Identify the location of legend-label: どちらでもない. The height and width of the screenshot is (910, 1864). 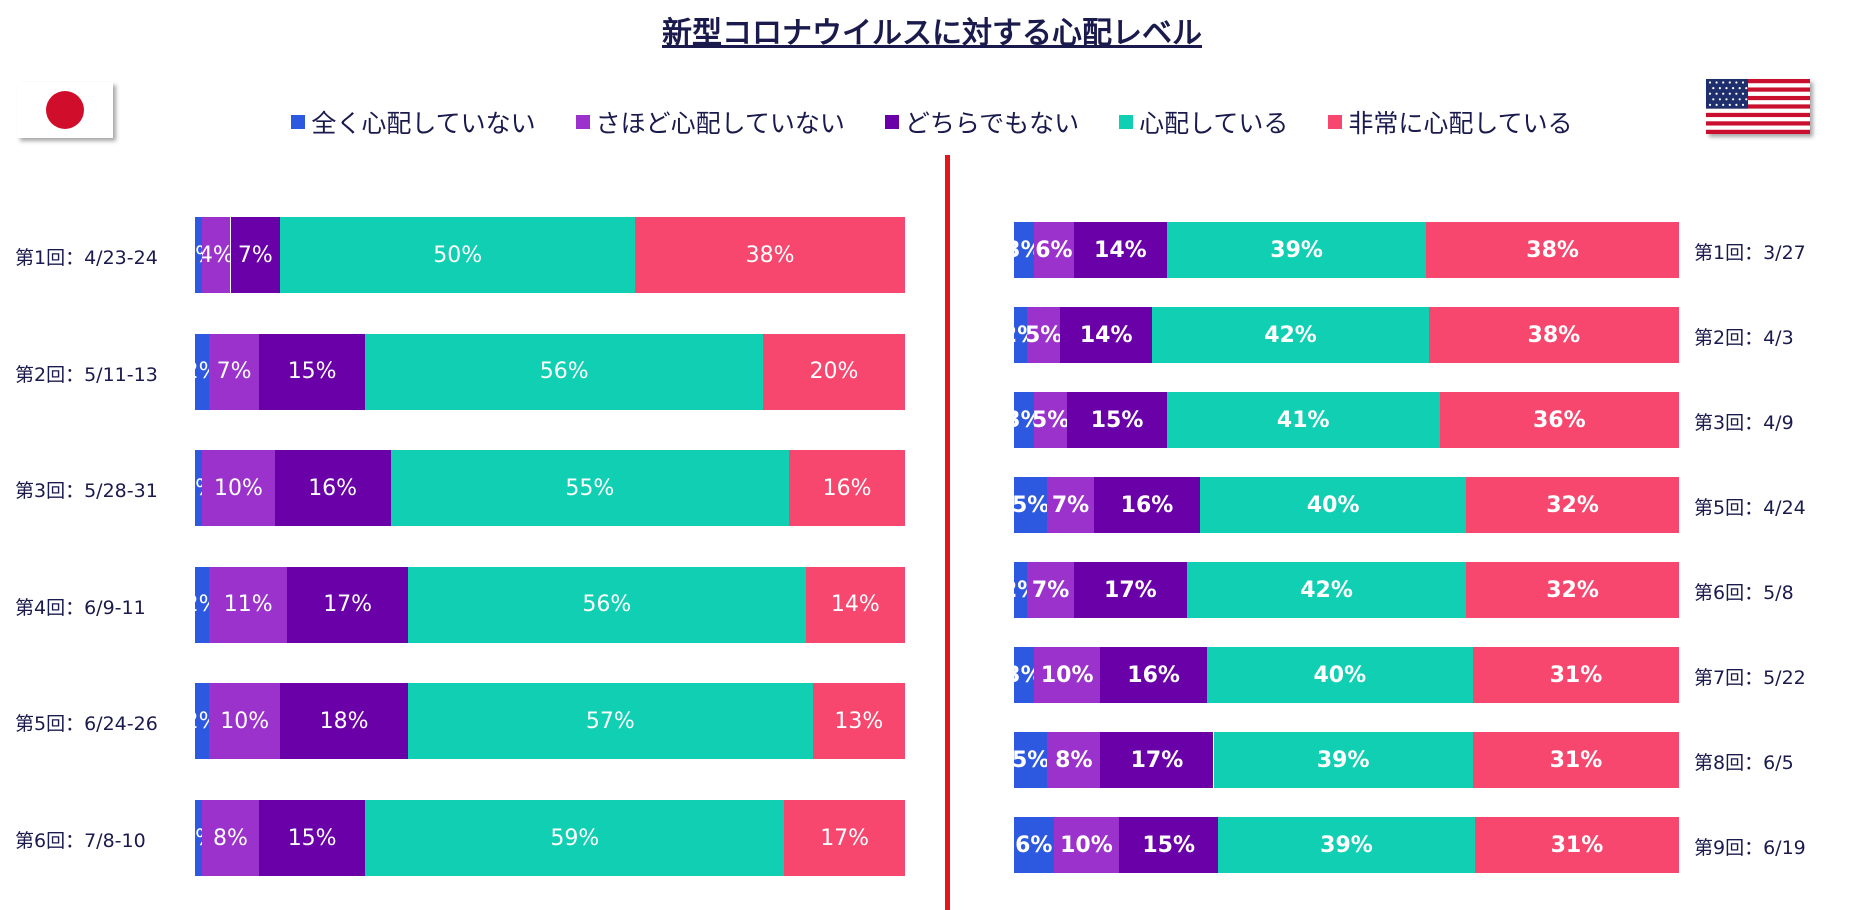
(992, 123).